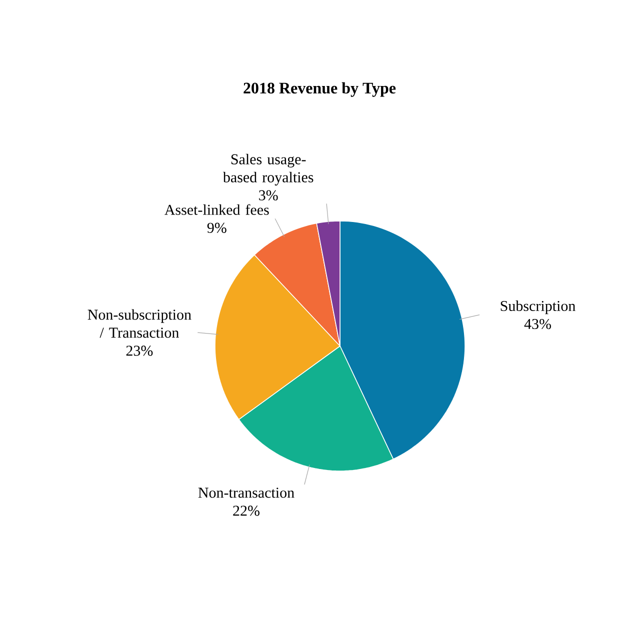  What do you see at coordinates (268, 170) in the screenshot?
I see `slice-label: Sales usage-based royalties` at bounding box center [268, 170].